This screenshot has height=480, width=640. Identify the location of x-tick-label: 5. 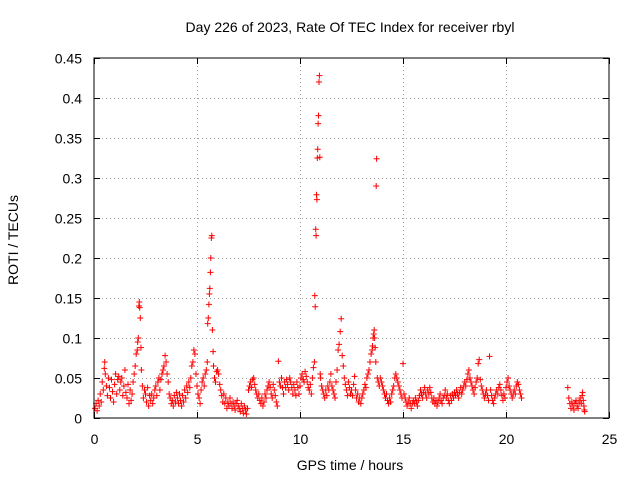
(198, 439).